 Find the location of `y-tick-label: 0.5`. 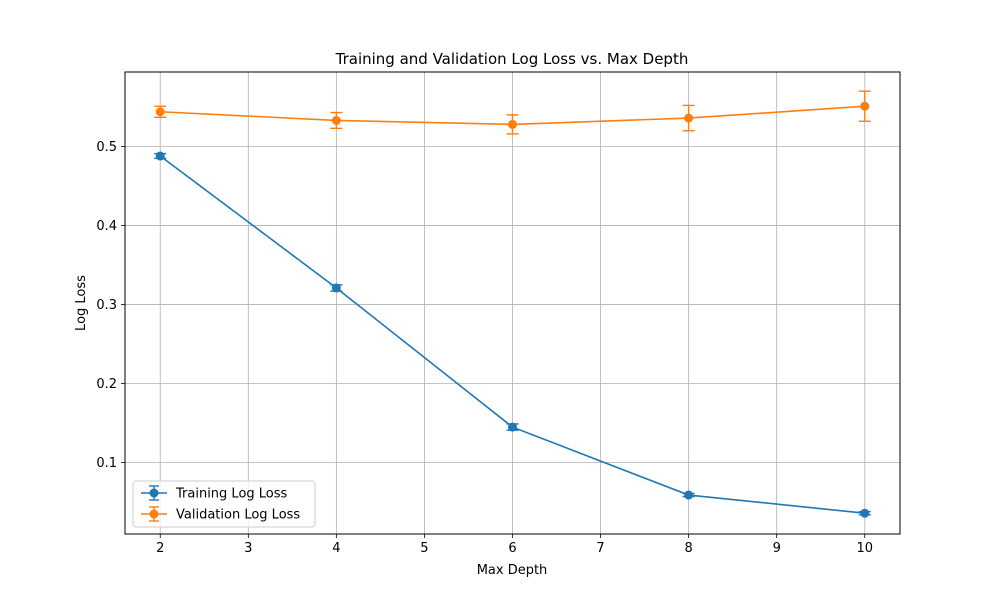

y-tick-label: 0.5 is located at coordinates (106, 147).